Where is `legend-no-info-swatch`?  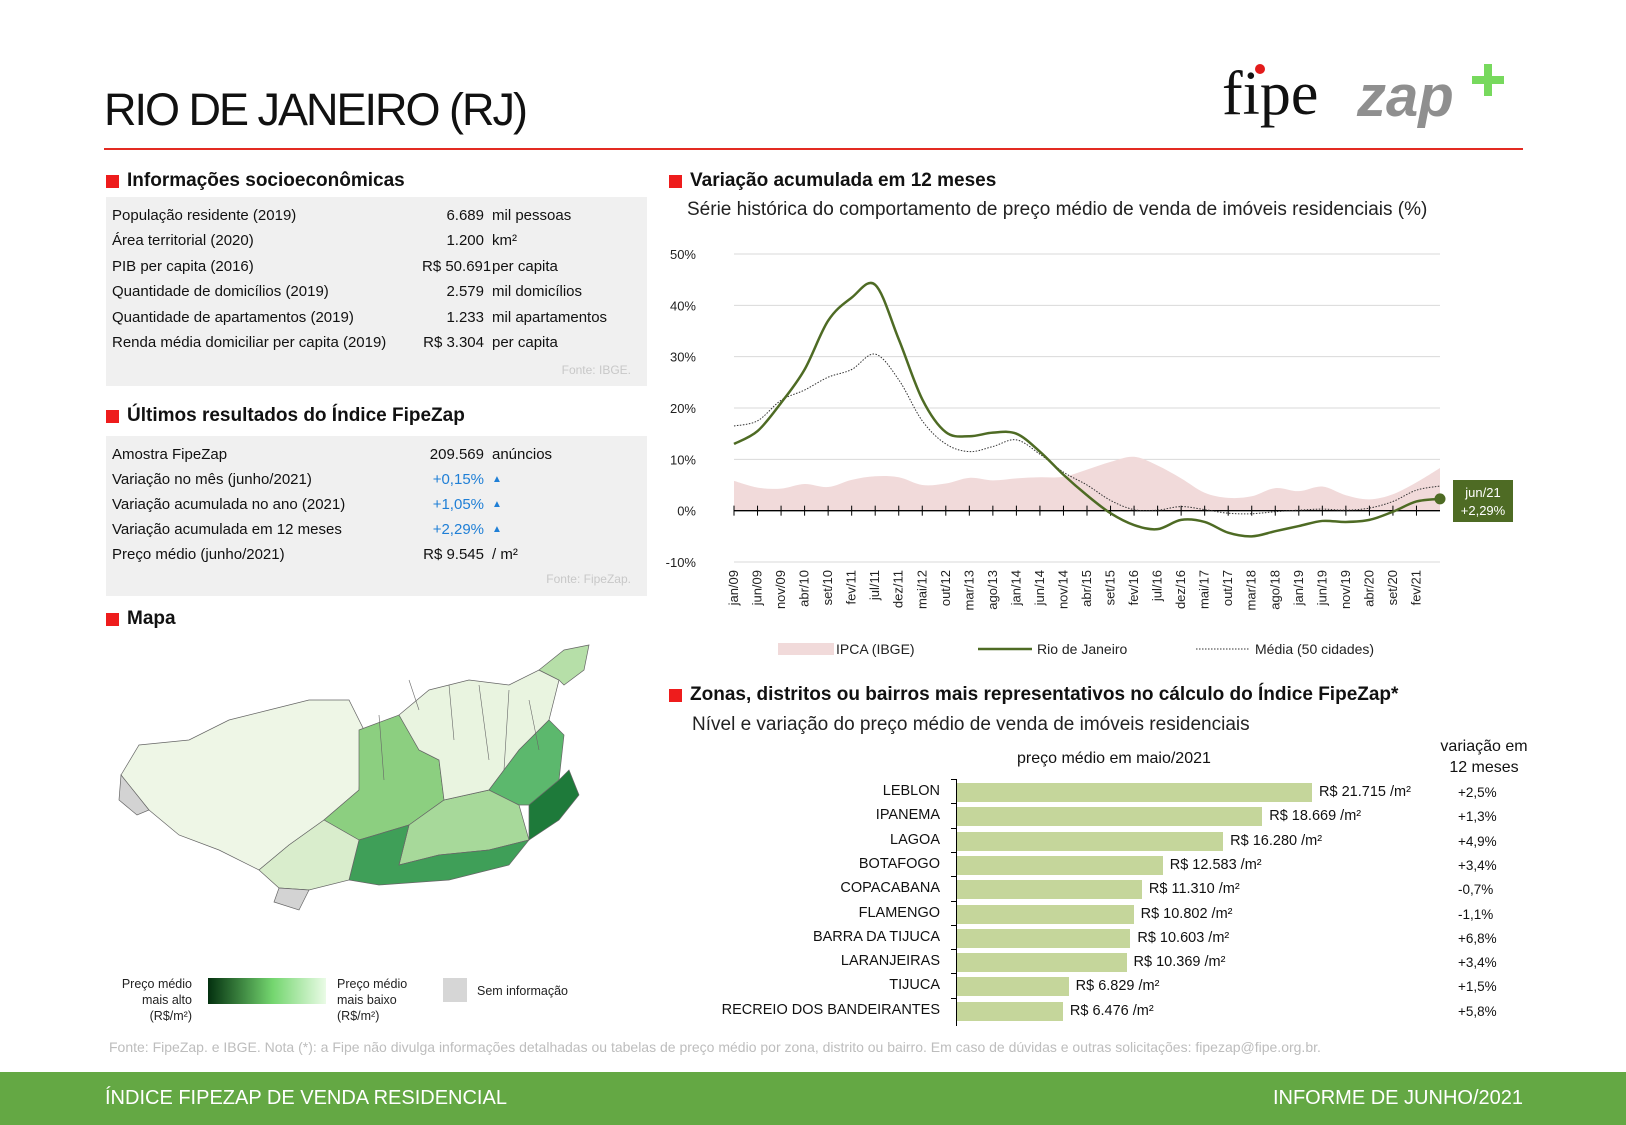 legend-no-info-swatch is located at coordinates (455, 990).